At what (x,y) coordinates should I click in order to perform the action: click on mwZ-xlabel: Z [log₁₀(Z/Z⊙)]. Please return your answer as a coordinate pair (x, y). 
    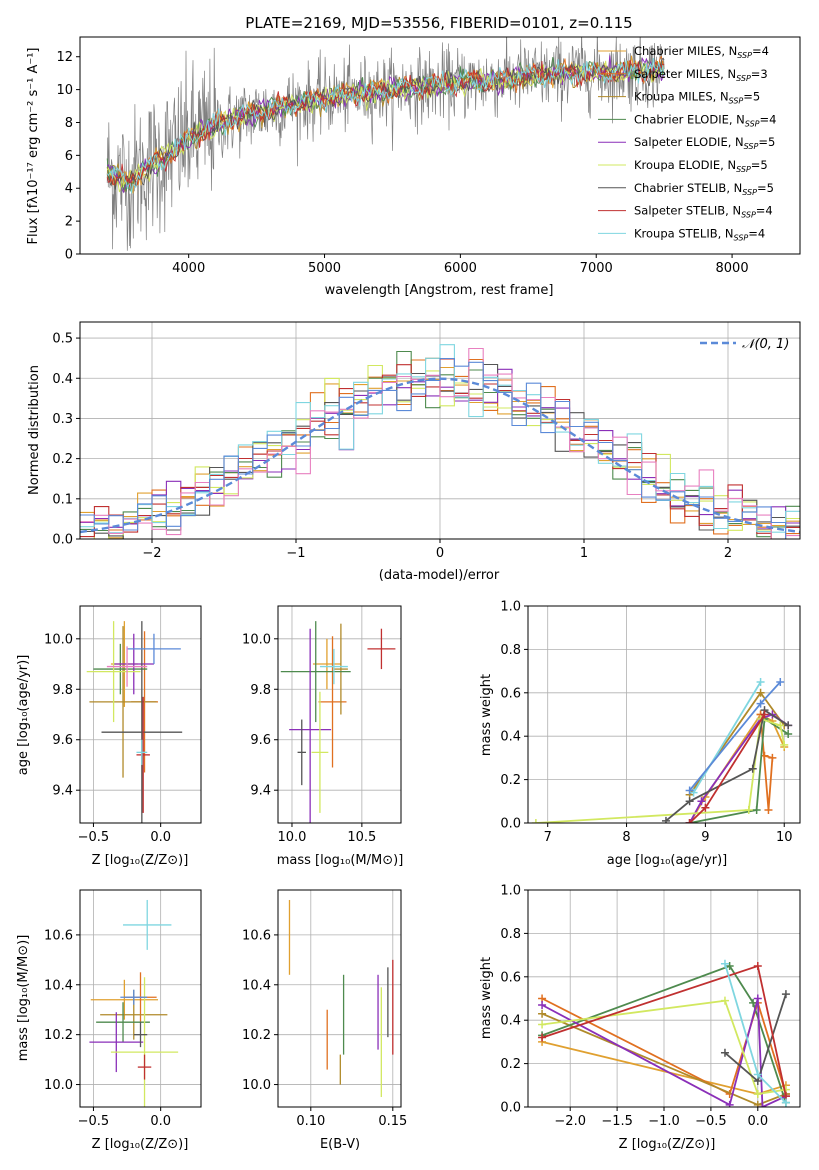
    Looking at the image, I should click on (667, 1144).